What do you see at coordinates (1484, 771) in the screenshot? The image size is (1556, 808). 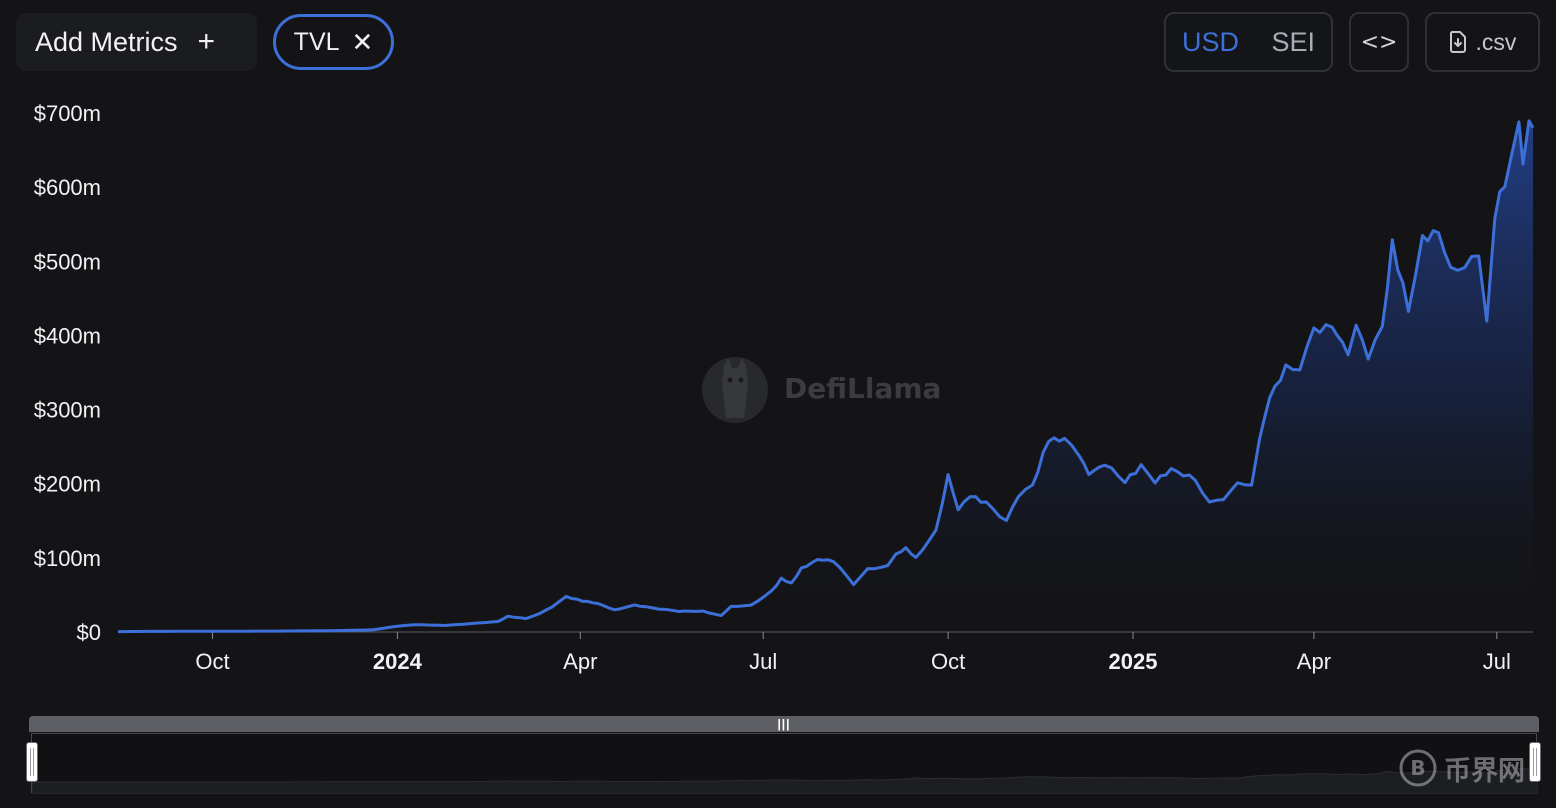 I see `footer-watermark-text: 币界网` at bounding box center [1484, 771].